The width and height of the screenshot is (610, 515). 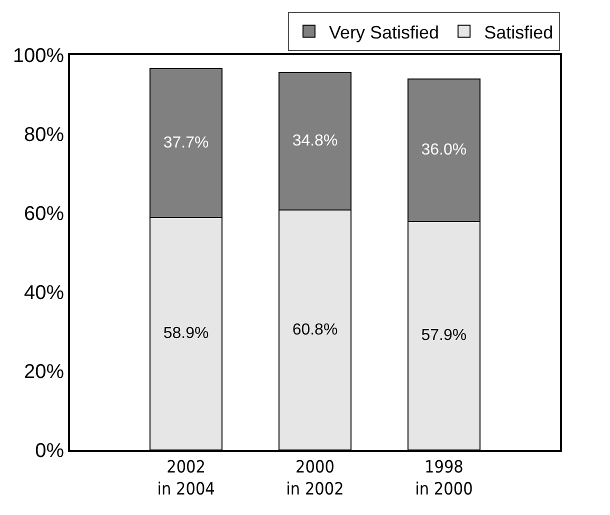 I want to click on legend-label: Satisfied, so click(x=519, y=32).